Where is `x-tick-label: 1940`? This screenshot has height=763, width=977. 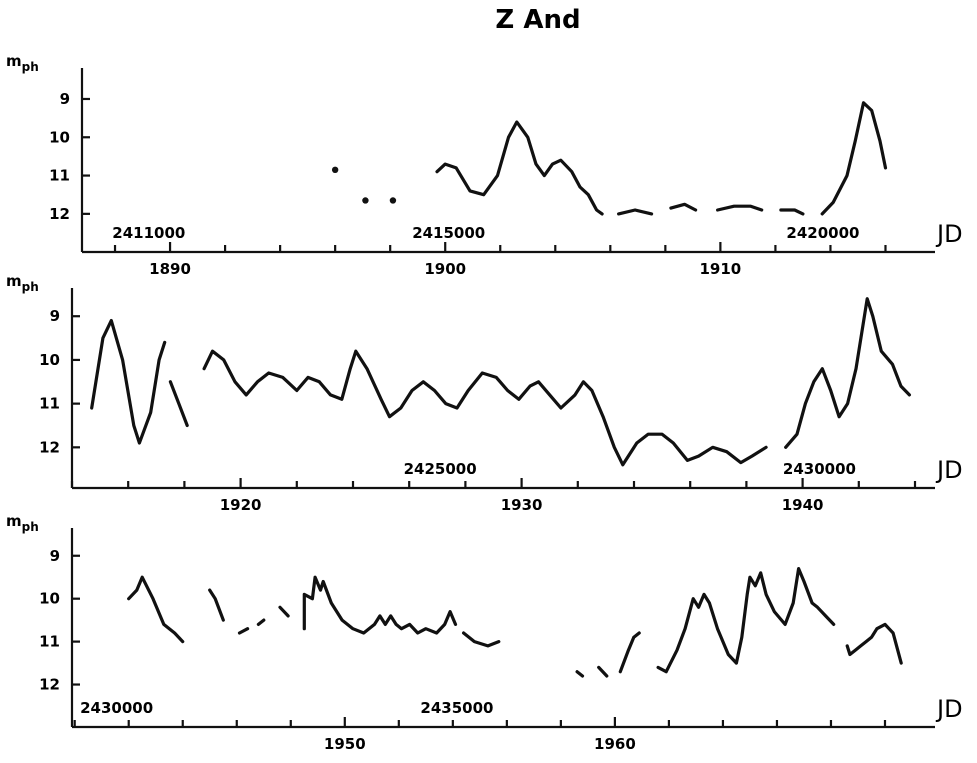
x-tick-label: 1940 is located at coordinates (803, 505).